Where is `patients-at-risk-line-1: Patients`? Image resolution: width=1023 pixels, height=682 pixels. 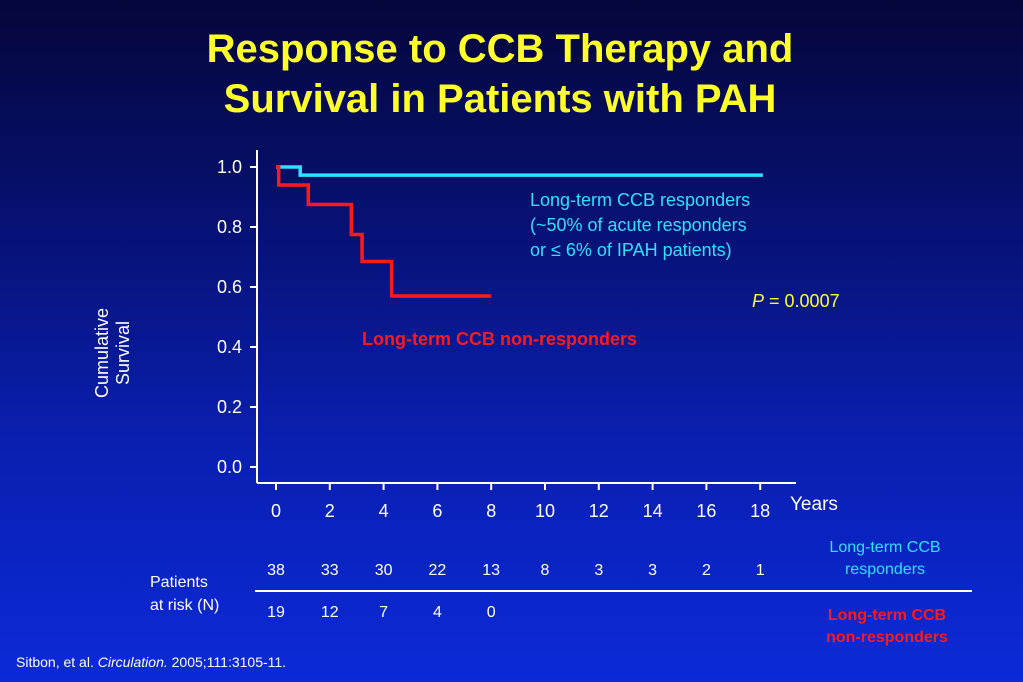 patients-at-risk-line-1: Patients is located at coordinates (179, 582).